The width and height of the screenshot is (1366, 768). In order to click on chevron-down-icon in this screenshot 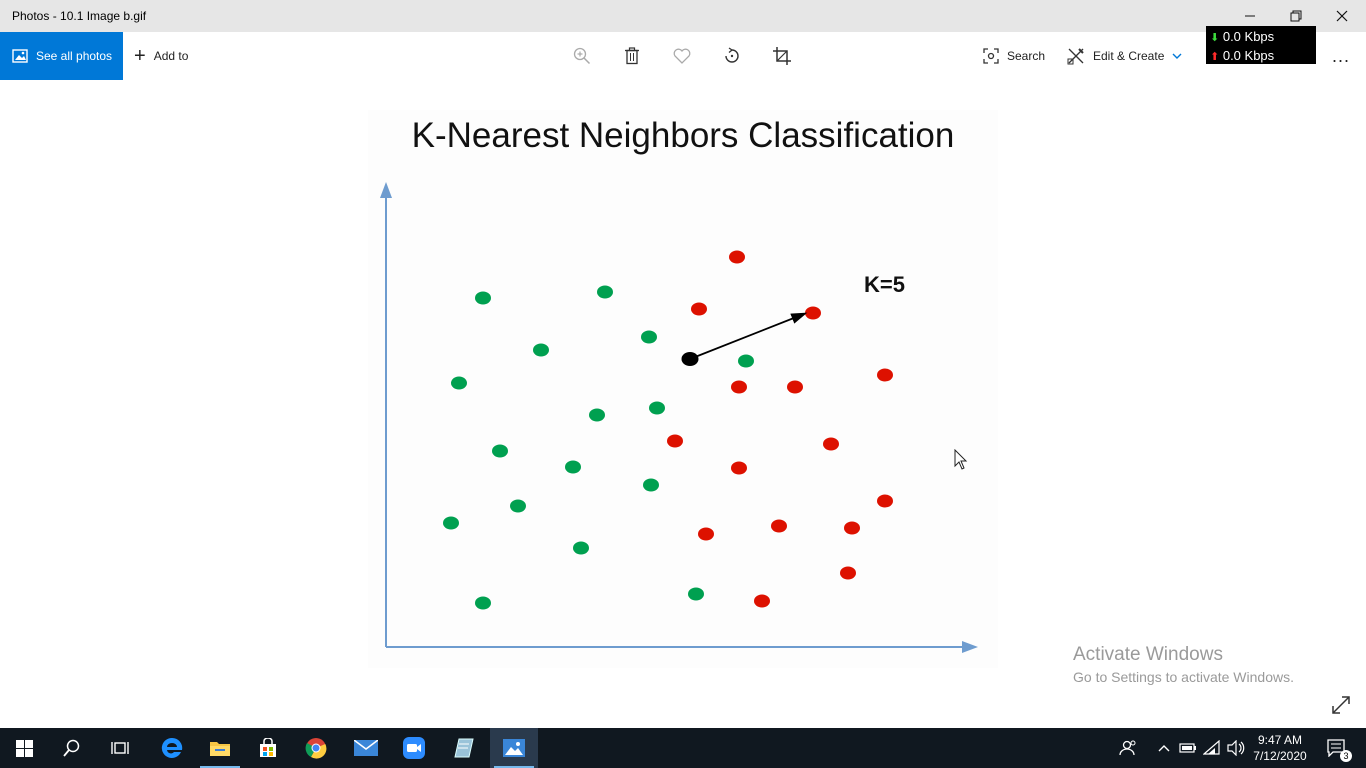, I will do `click(1177, 56)`.